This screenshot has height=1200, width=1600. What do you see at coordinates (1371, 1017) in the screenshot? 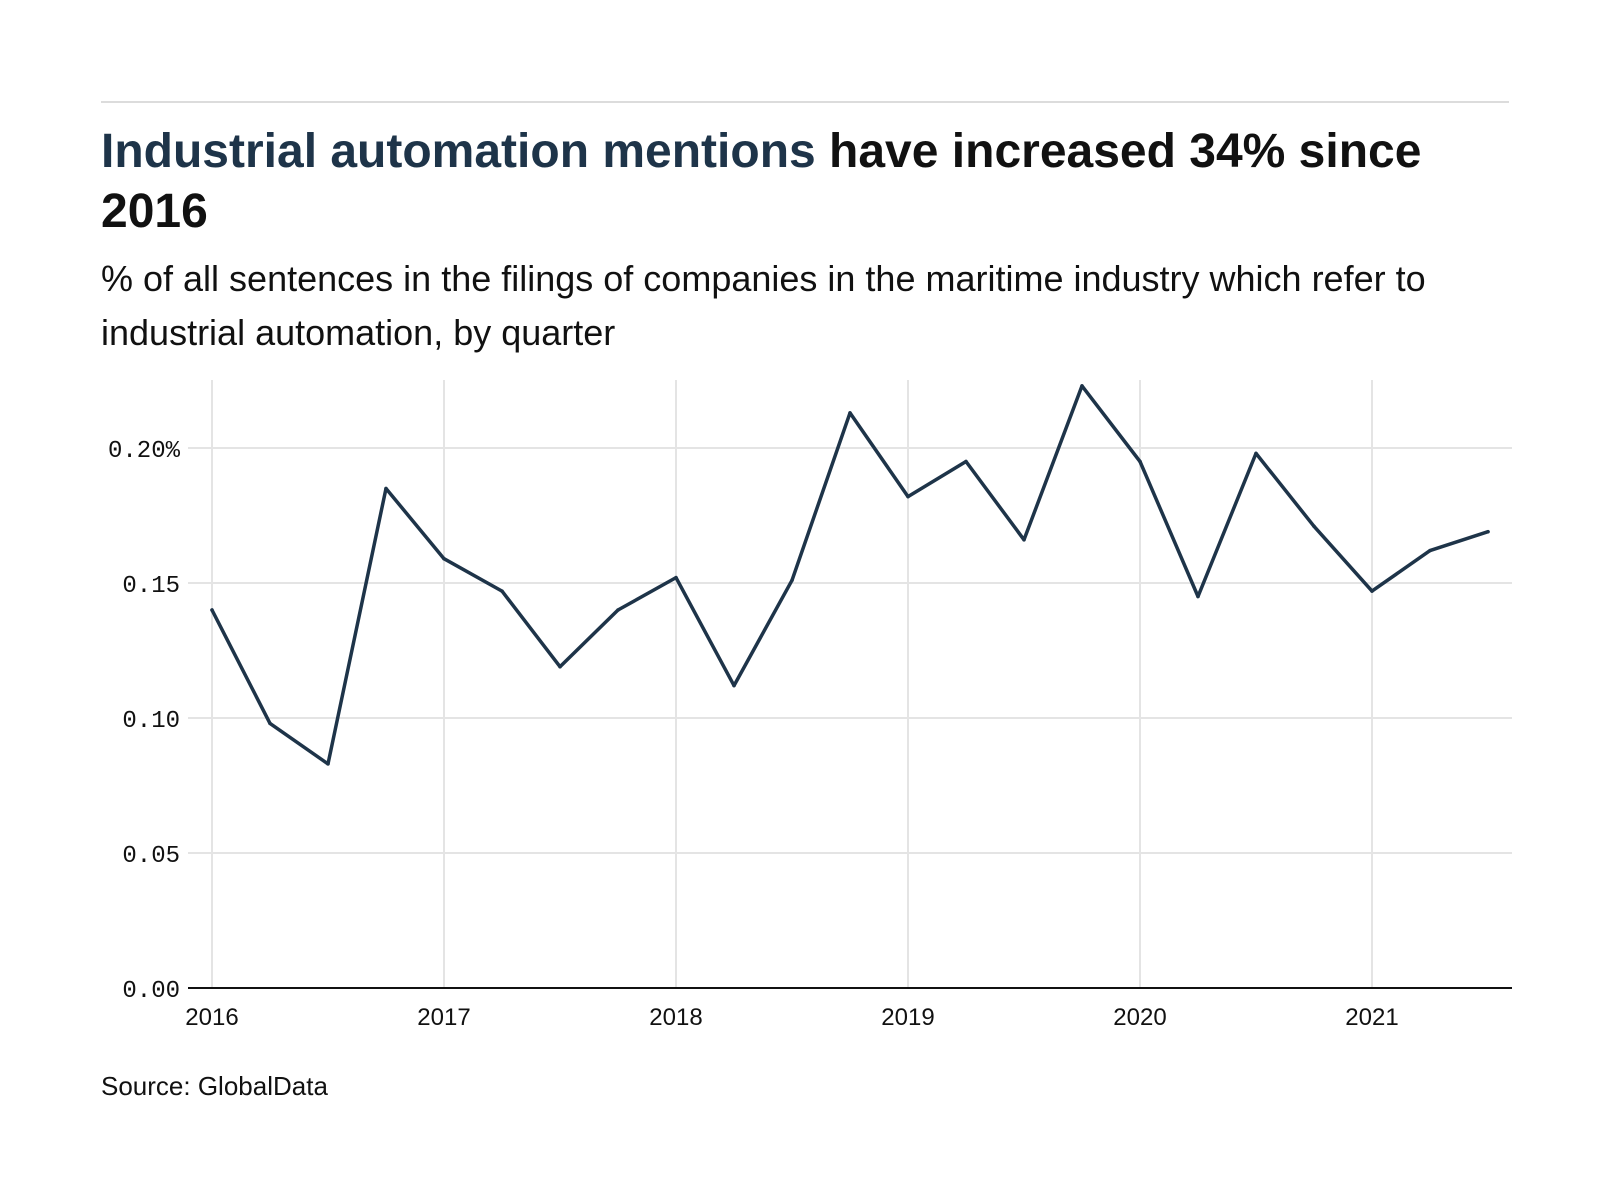
I see `x-tick-label: 2021` at bounding box center [1371, 1017].